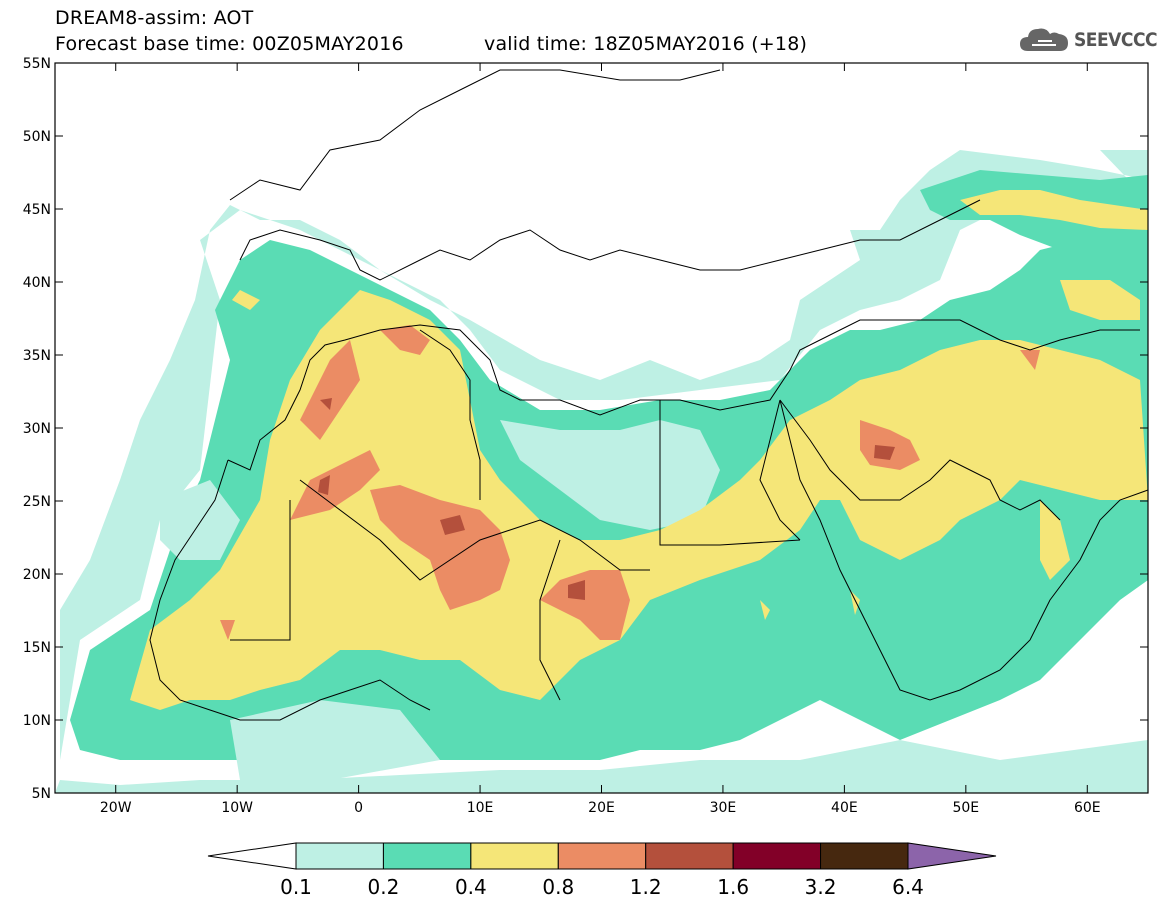  What do you see at coordinates (37, 575) in the screenshot?
I see `lat-tick-label: 20N` at bounding box center [37, 575].